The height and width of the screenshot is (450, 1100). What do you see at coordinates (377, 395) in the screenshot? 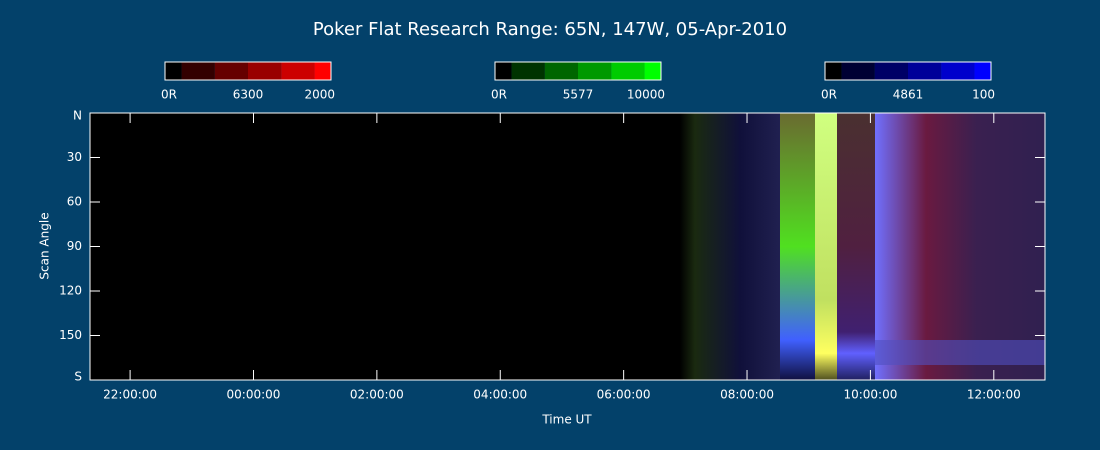
I see `x-tick-label: 02:00:00` at bounding box center [377, 395].